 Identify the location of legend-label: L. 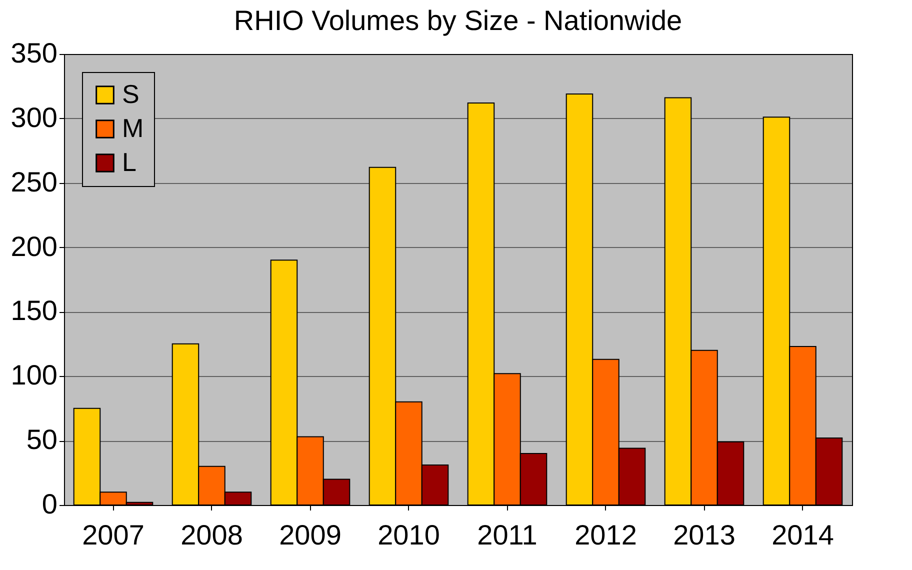
(129, 162).